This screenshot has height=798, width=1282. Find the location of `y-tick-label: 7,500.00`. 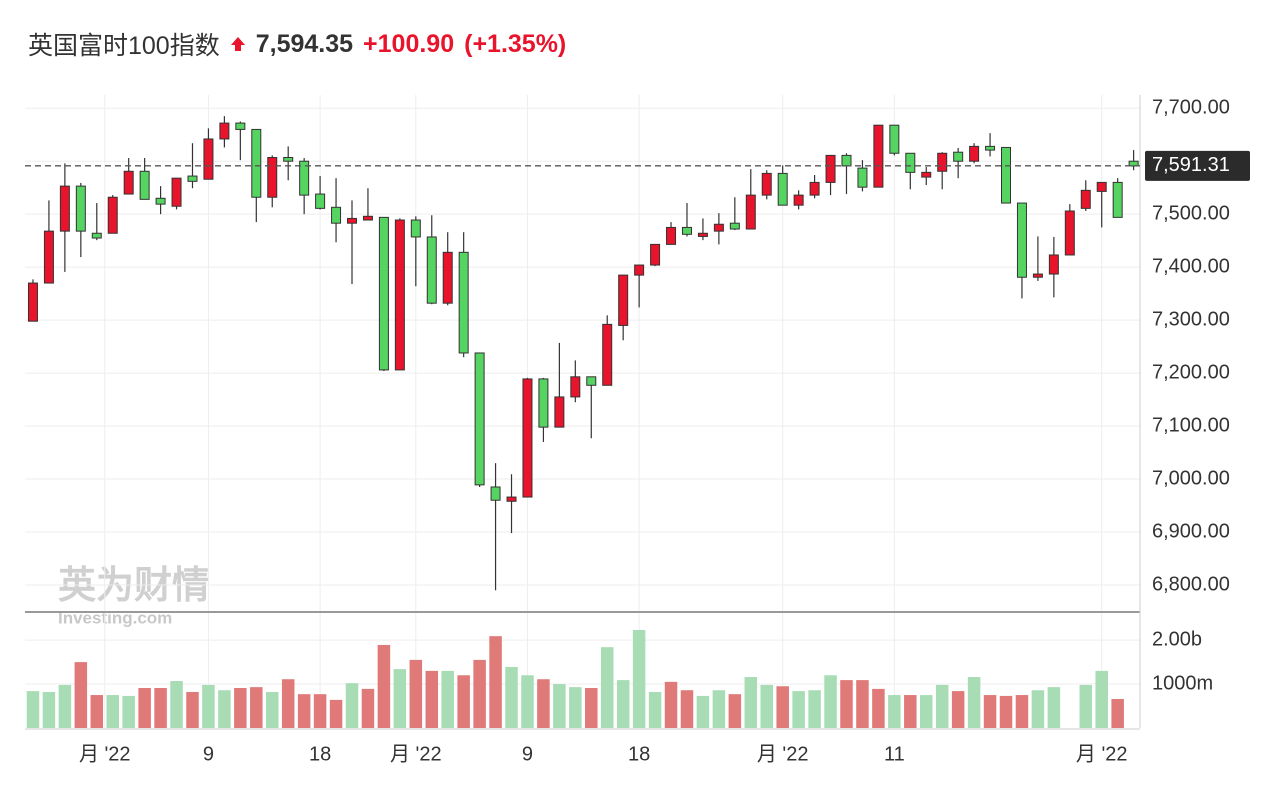

y-tick-label: 7,500.00 is located at coordinates (1191, 213).